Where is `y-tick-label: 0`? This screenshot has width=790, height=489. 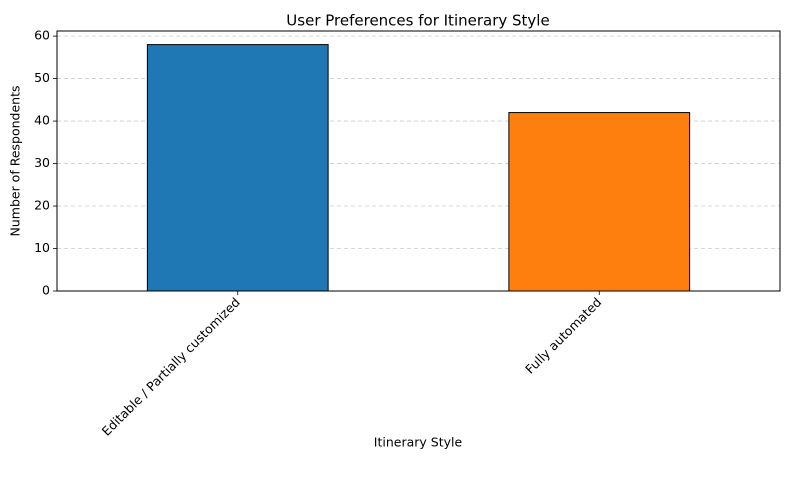
y-tick-label: 0 is located at coordinates (46, 290).